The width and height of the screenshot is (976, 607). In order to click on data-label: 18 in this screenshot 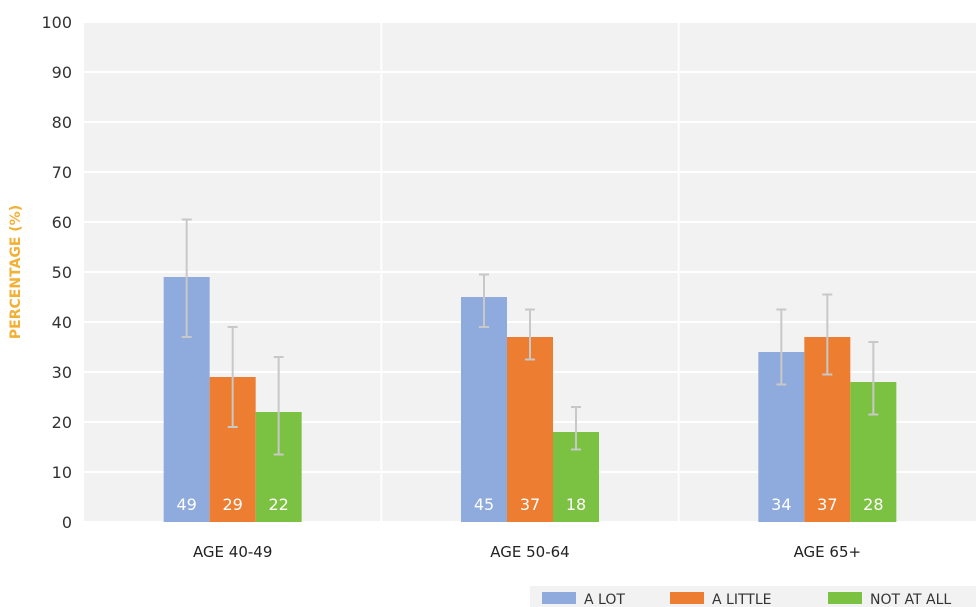, I will do `click(576, 504)`.